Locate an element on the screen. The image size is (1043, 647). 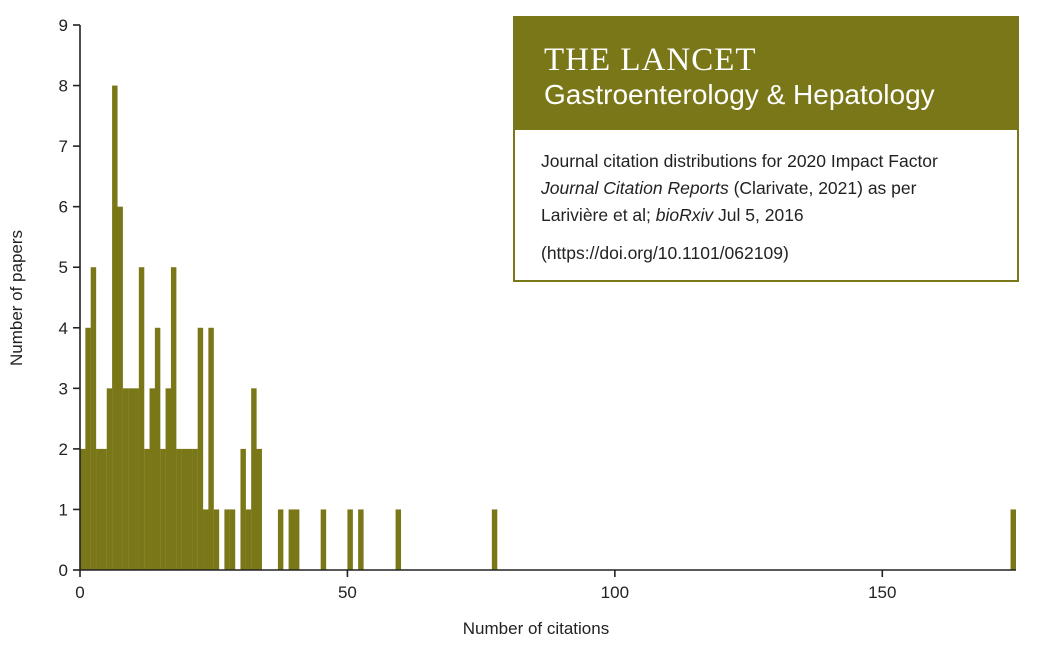
journal-header: THE LANCET Gastroenterology & Hepatology is located at coordinates (766, 74).